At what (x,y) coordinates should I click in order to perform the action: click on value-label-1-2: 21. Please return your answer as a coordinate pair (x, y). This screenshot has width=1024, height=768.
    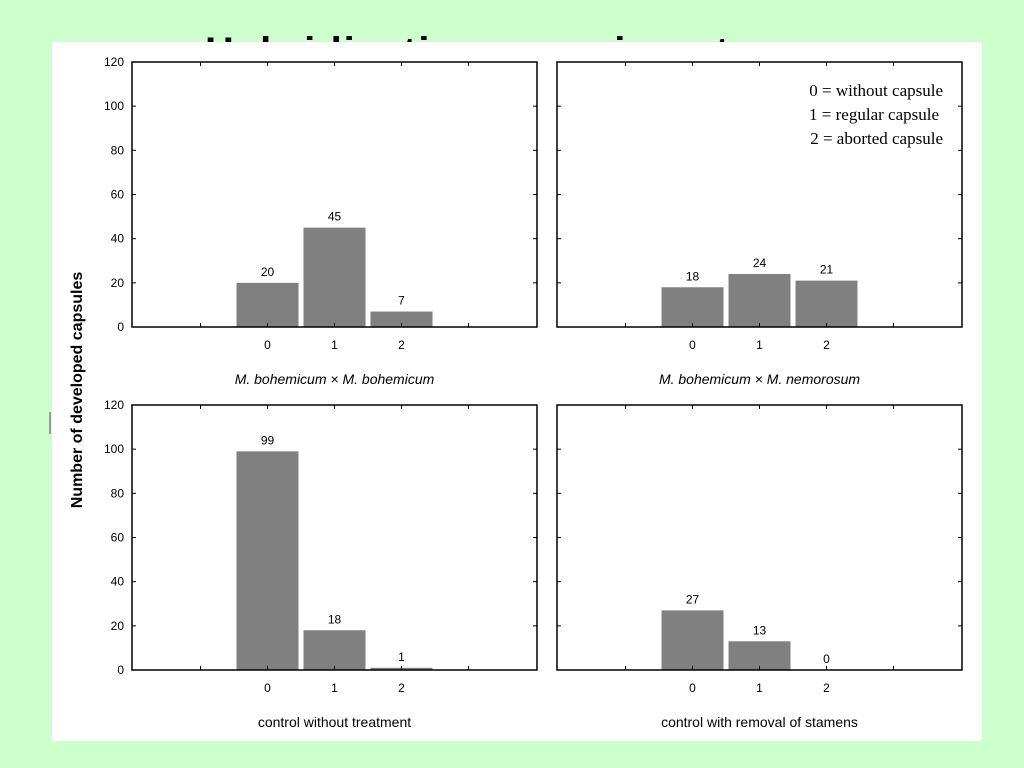
    Looking at the image, I should click on (827, 270).